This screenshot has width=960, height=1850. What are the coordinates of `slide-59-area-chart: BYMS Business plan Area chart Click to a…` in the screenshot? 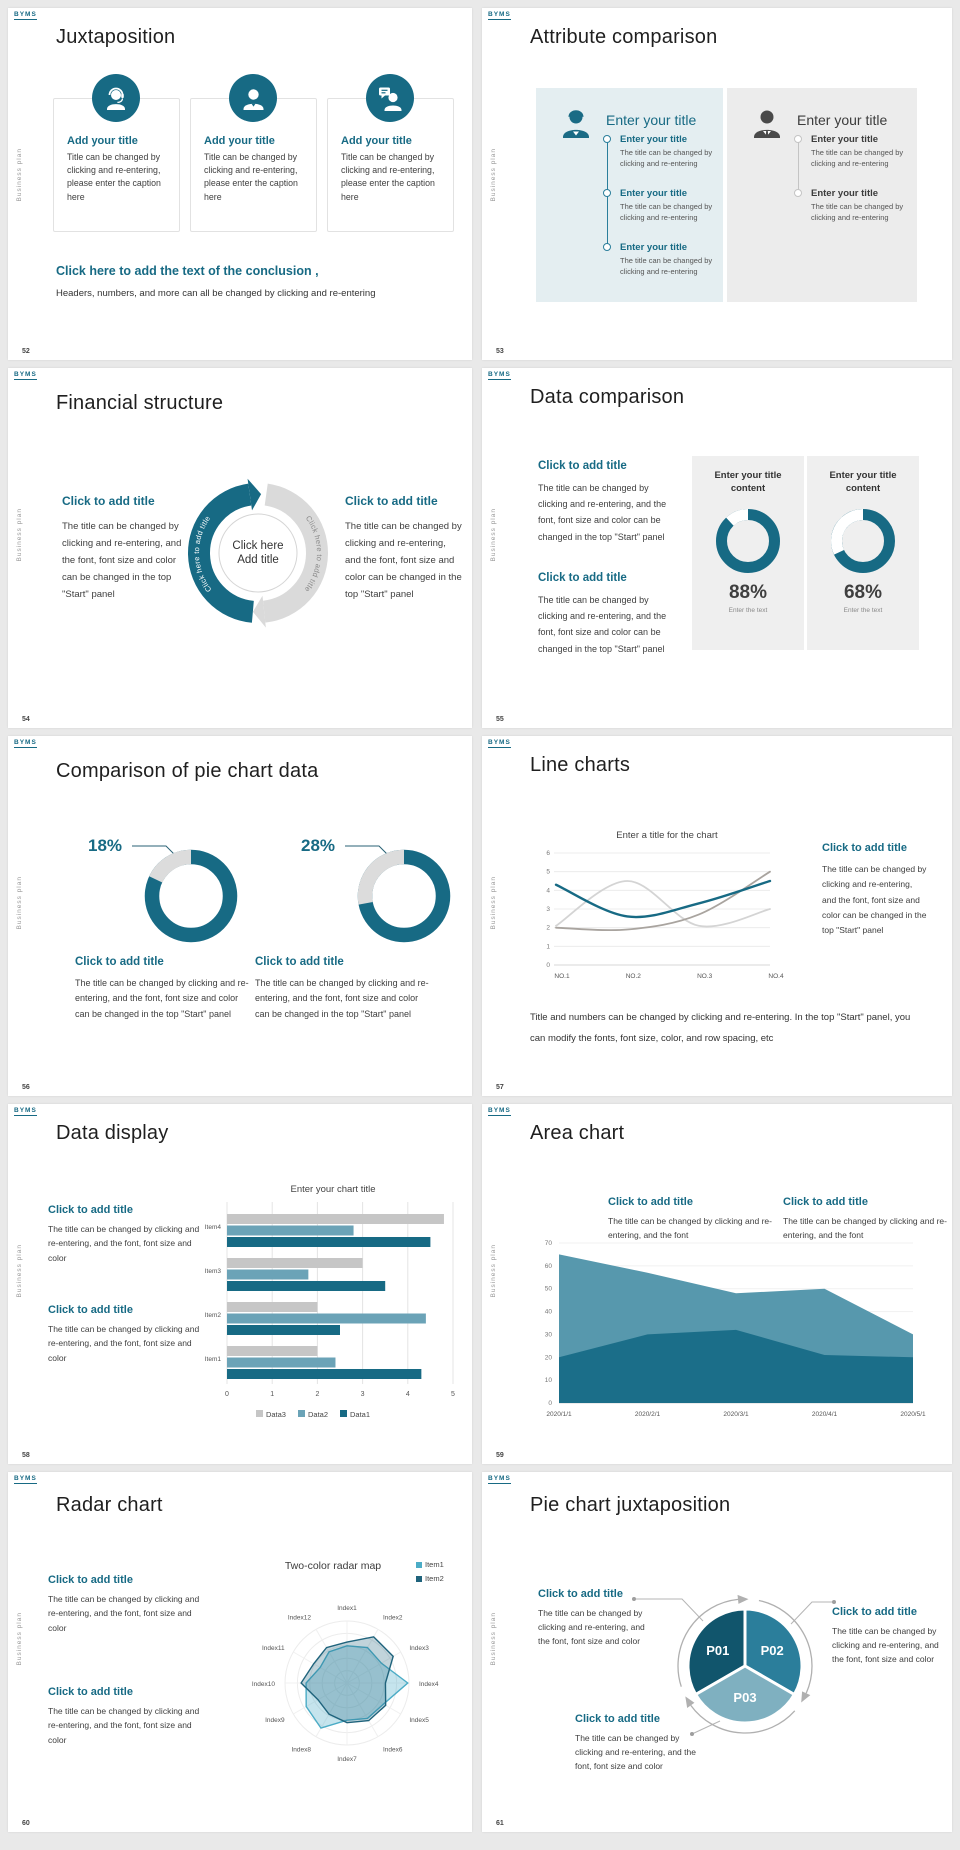 It's located at (717, 1284).